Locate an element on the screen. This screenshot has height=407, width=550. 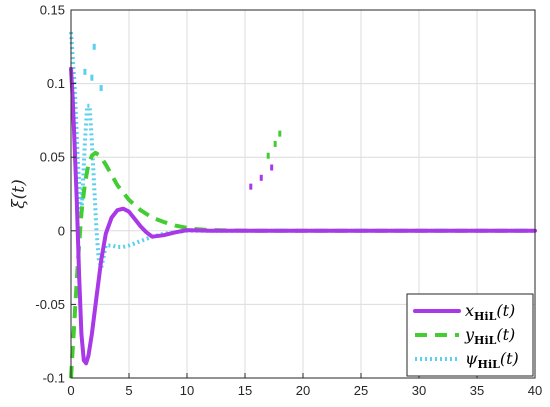
y-tick-label: 0.1 is located at coordinates (56, 83).